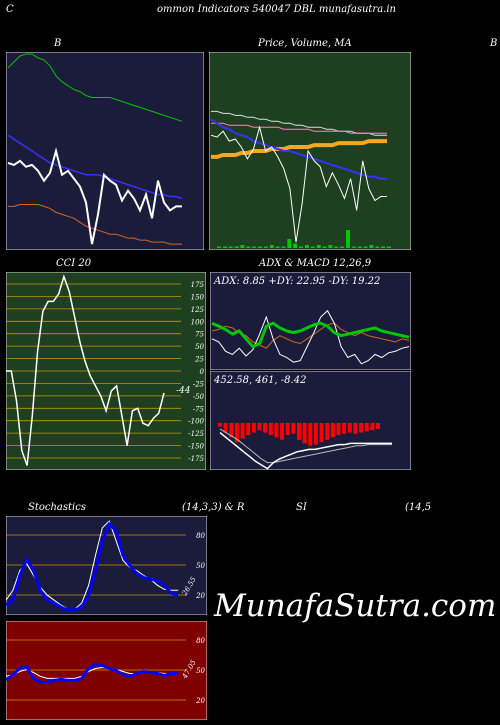 The width and height of the screenshot is (500, 725). What do you see at coordinates (200, 566) in the screenshot?
I see `stoch-tick-label: 50` at bounding box center [200, 566].